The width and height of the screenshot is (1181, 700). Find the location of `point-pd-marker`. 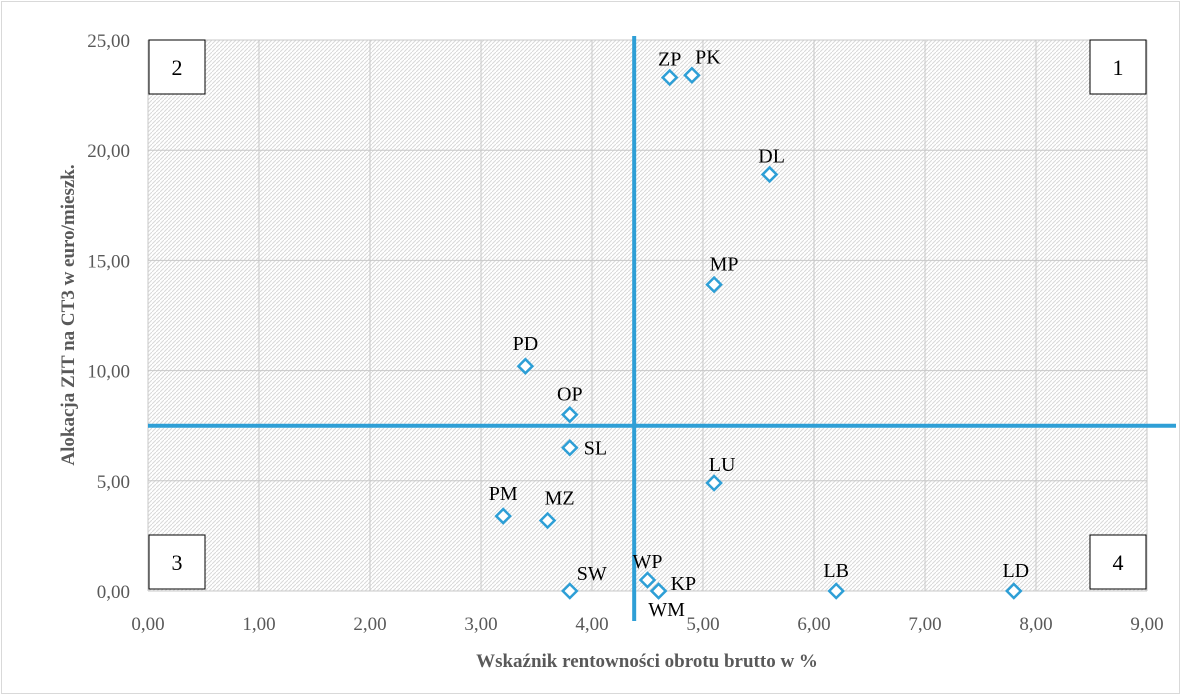

point-pd-marker is located at coordinates (525, 366).